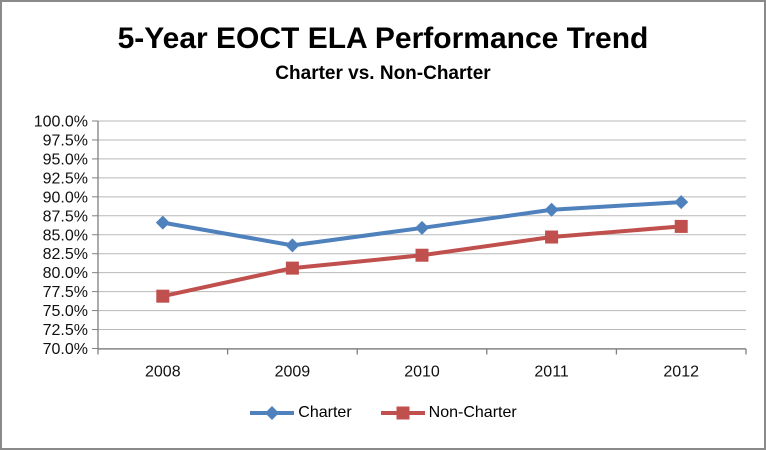 The height and width of the screenshot is (450, 766). What do you see at coordinates (65, 273) in the screenshot?
I see `y-tick-label: 80.0%` at bounding box center [65, 273].